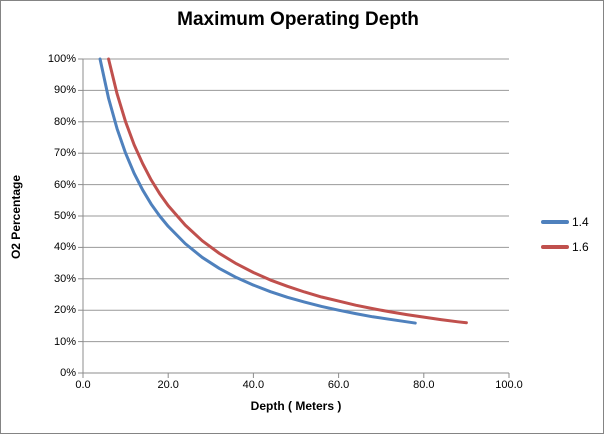  I want to click on legend-item-1.4: 1.4, so click(565, 222).